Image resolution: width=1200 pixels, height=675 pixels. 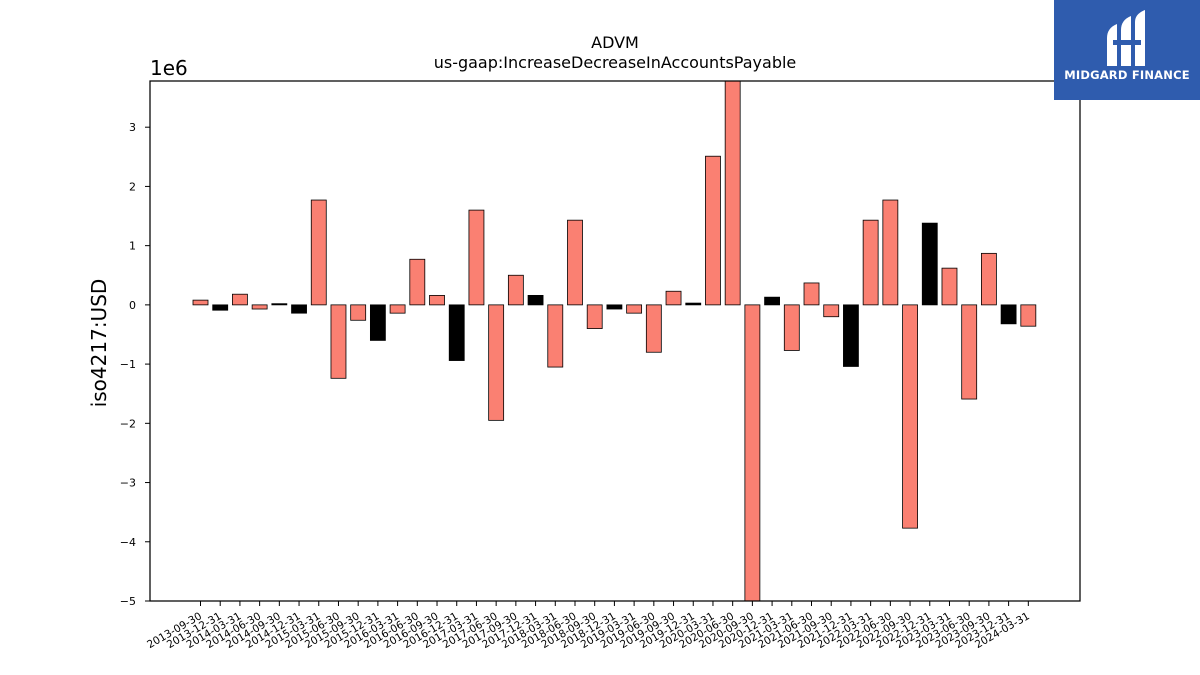 What do you see at coordinates (99, 343) in the screenshot?
I see `y-axis-label: iso4217:USD` at bounding box center [99, 343].